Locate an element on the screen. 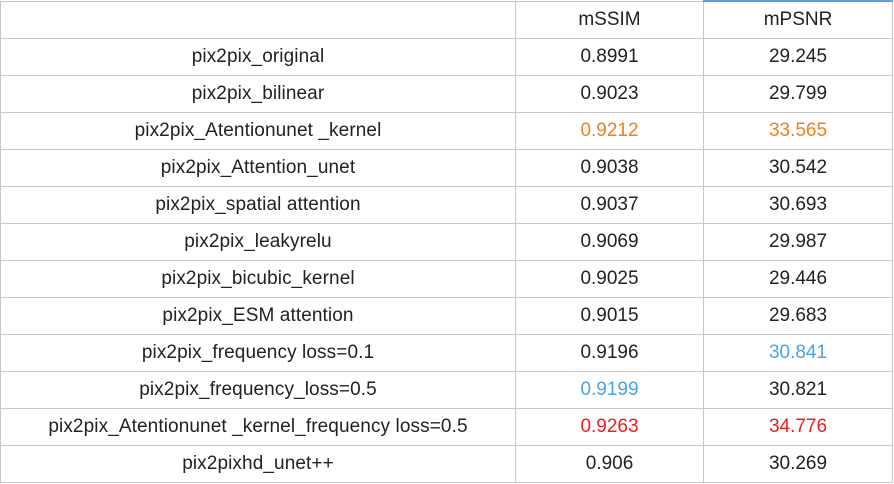  table-row: pix2pix_bicubic_kernel 0.9025 29.446 is located at coordinates (446, 279).